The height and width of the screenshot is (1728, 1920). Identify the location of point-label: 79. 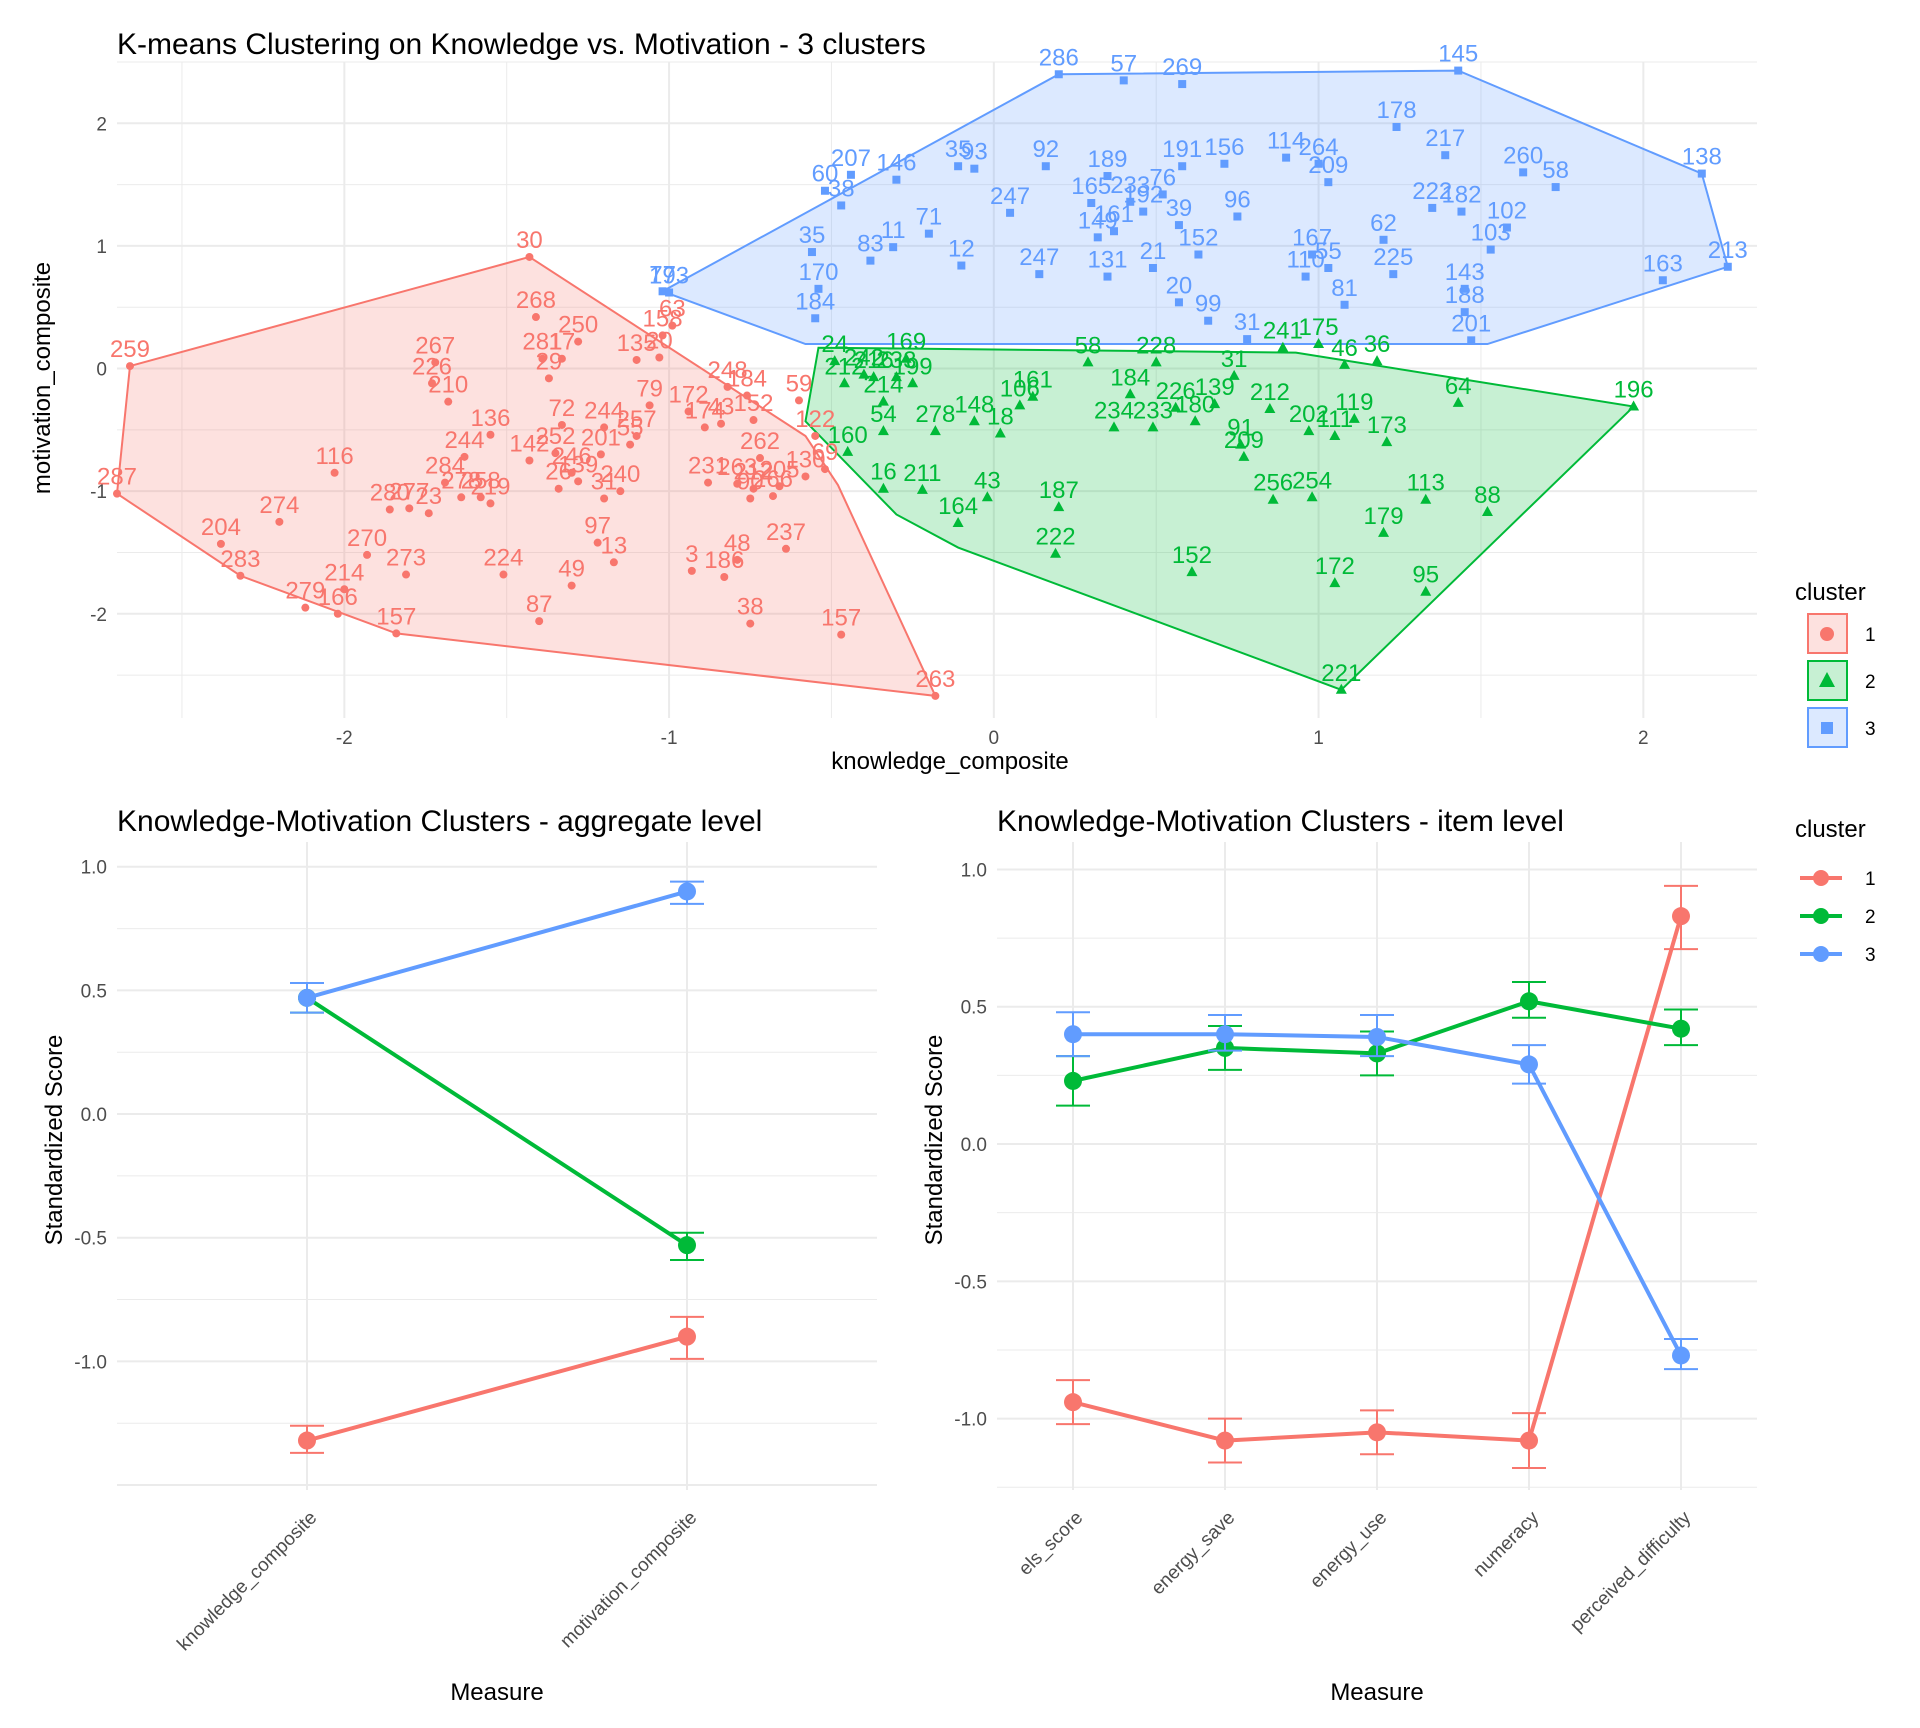
(649, 388).